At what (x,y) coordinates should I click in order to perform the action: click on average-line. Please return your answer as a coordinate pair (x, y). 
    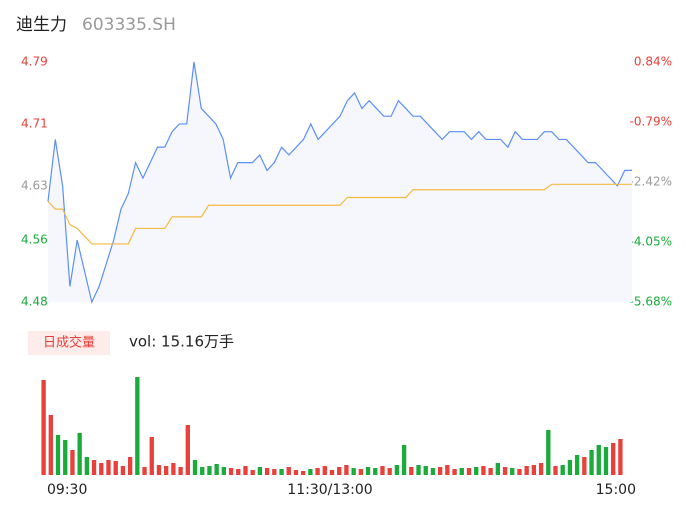
    Looking at the image, I should click on (339, 214).